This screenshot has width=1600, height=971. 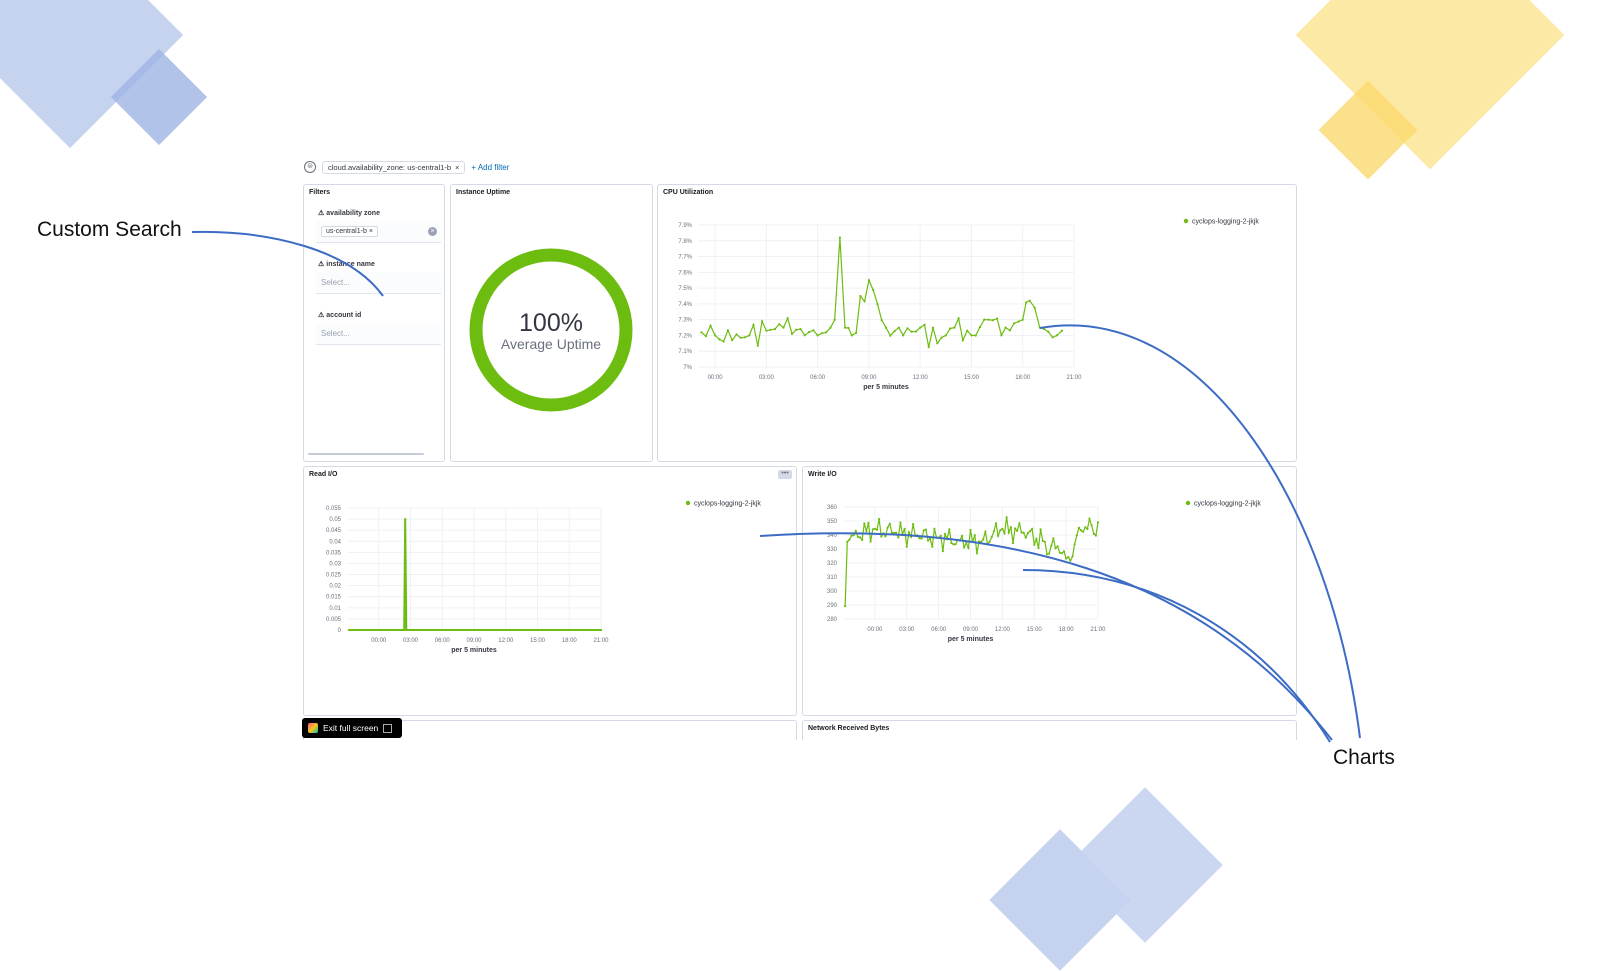 What do you see at coordinates (551, 323) in the screenshot?
I see `uptime-value: 100%` at bounding box center [551, 323].